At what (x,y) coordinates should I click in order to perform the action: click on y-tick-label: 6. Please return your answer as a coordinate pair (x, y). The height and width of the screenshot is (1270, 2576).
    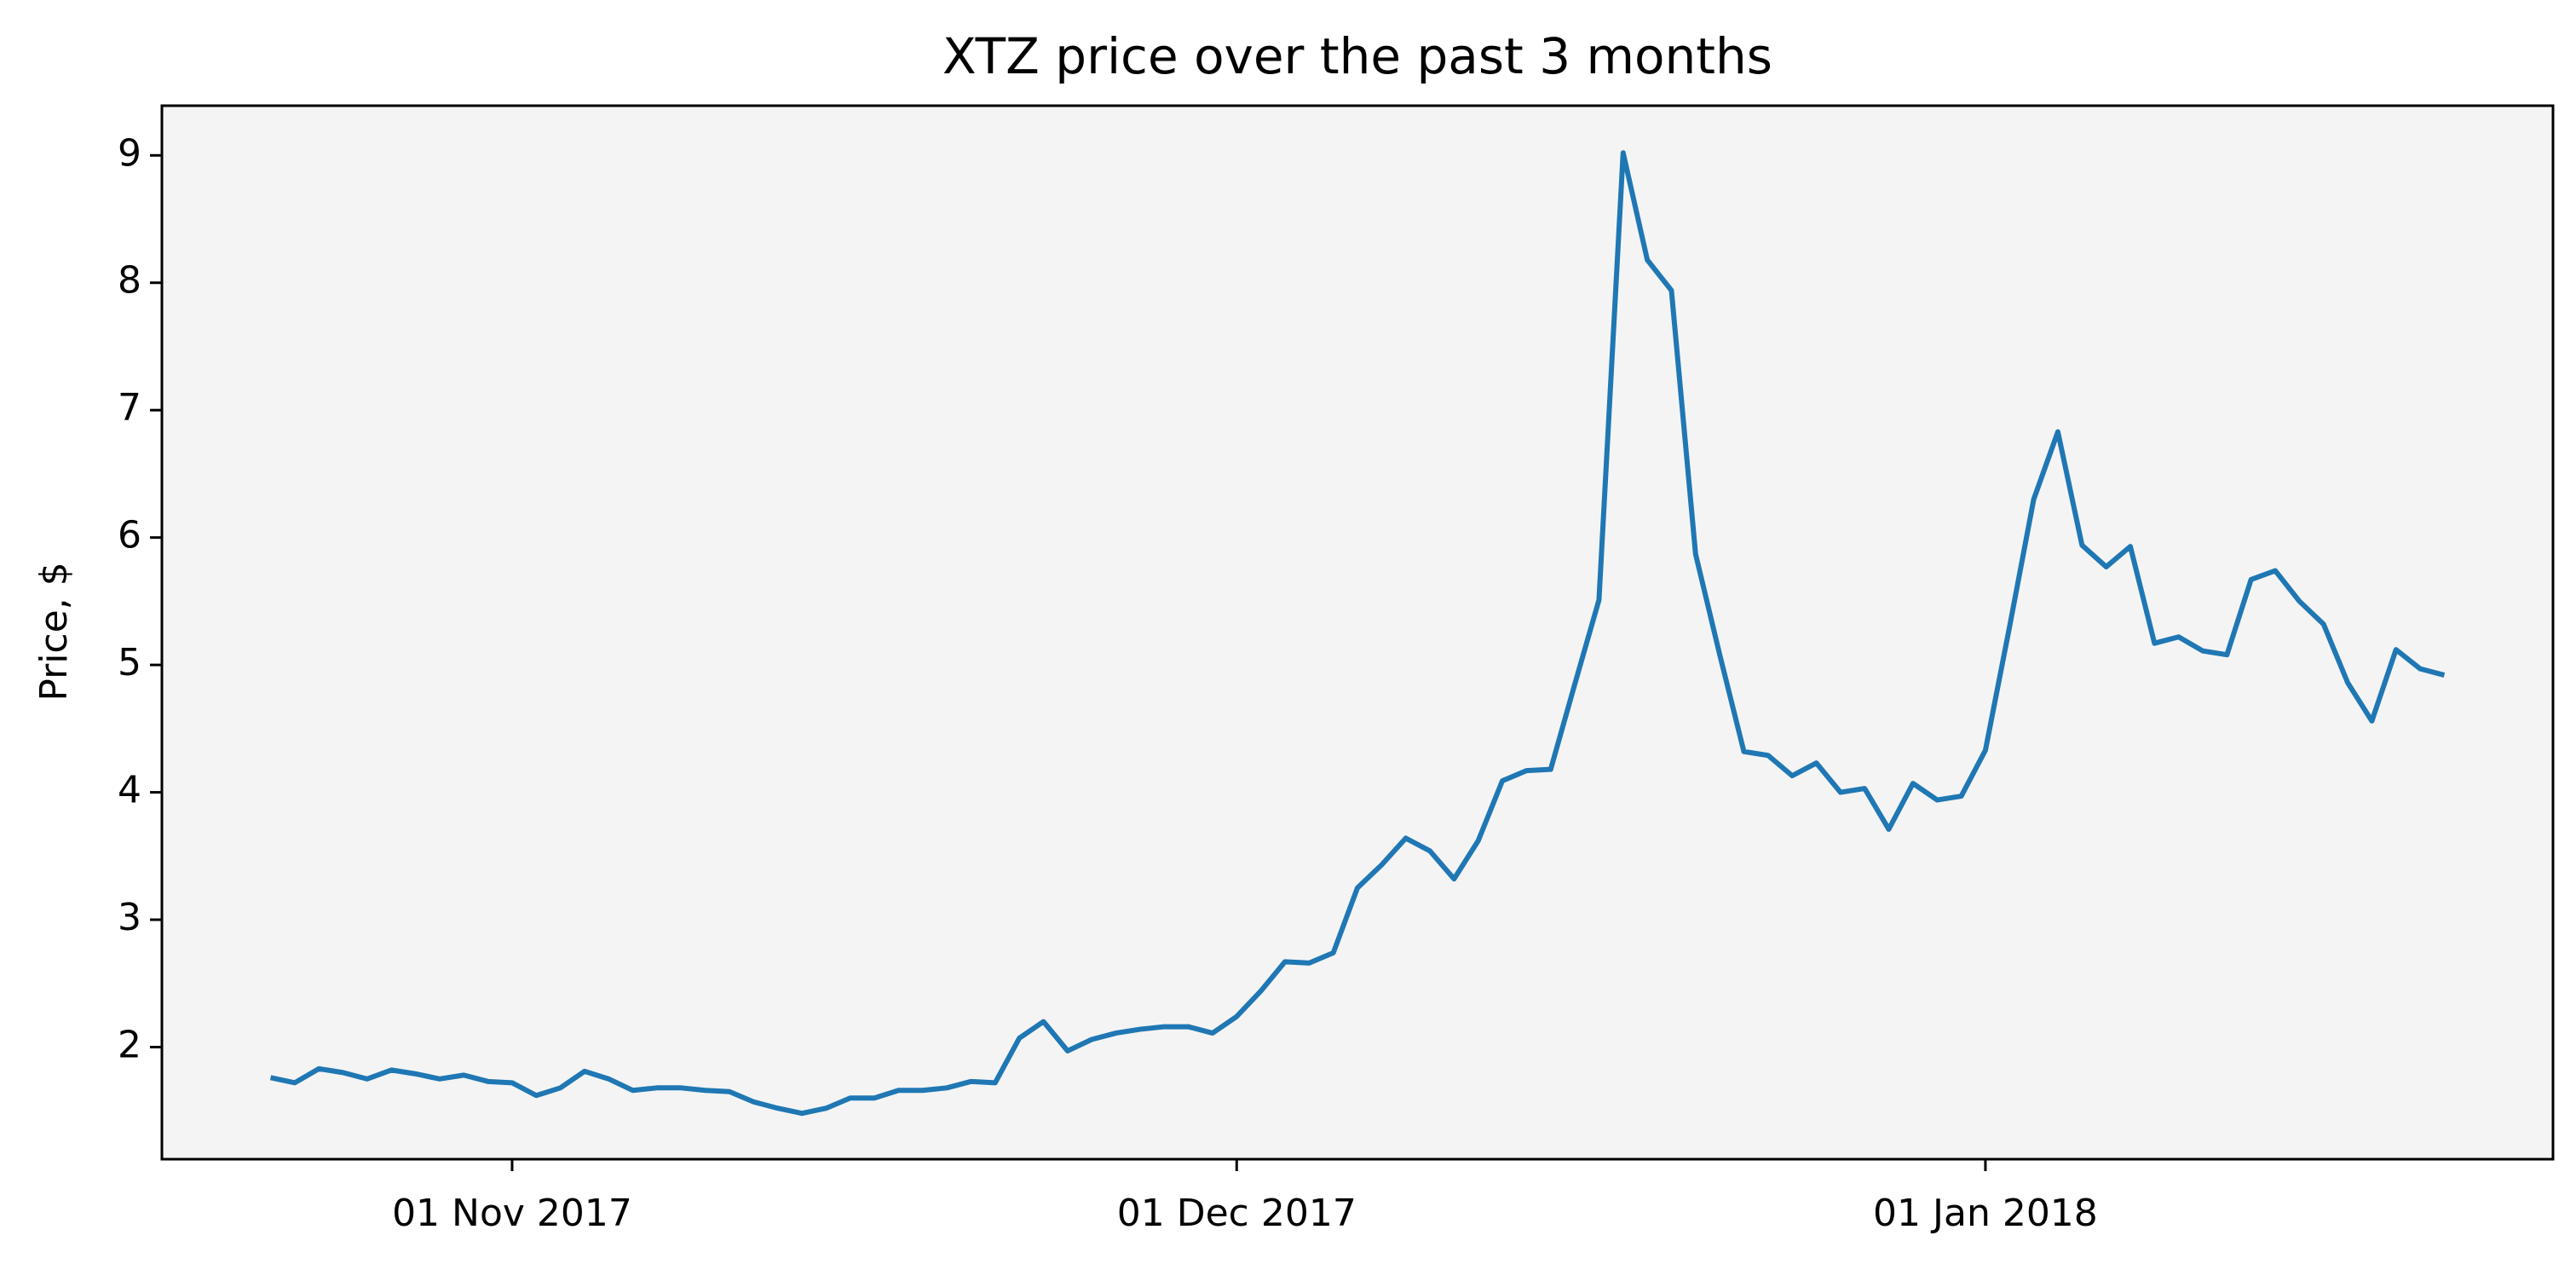
    Looking at the image, I should click on (129, 535).